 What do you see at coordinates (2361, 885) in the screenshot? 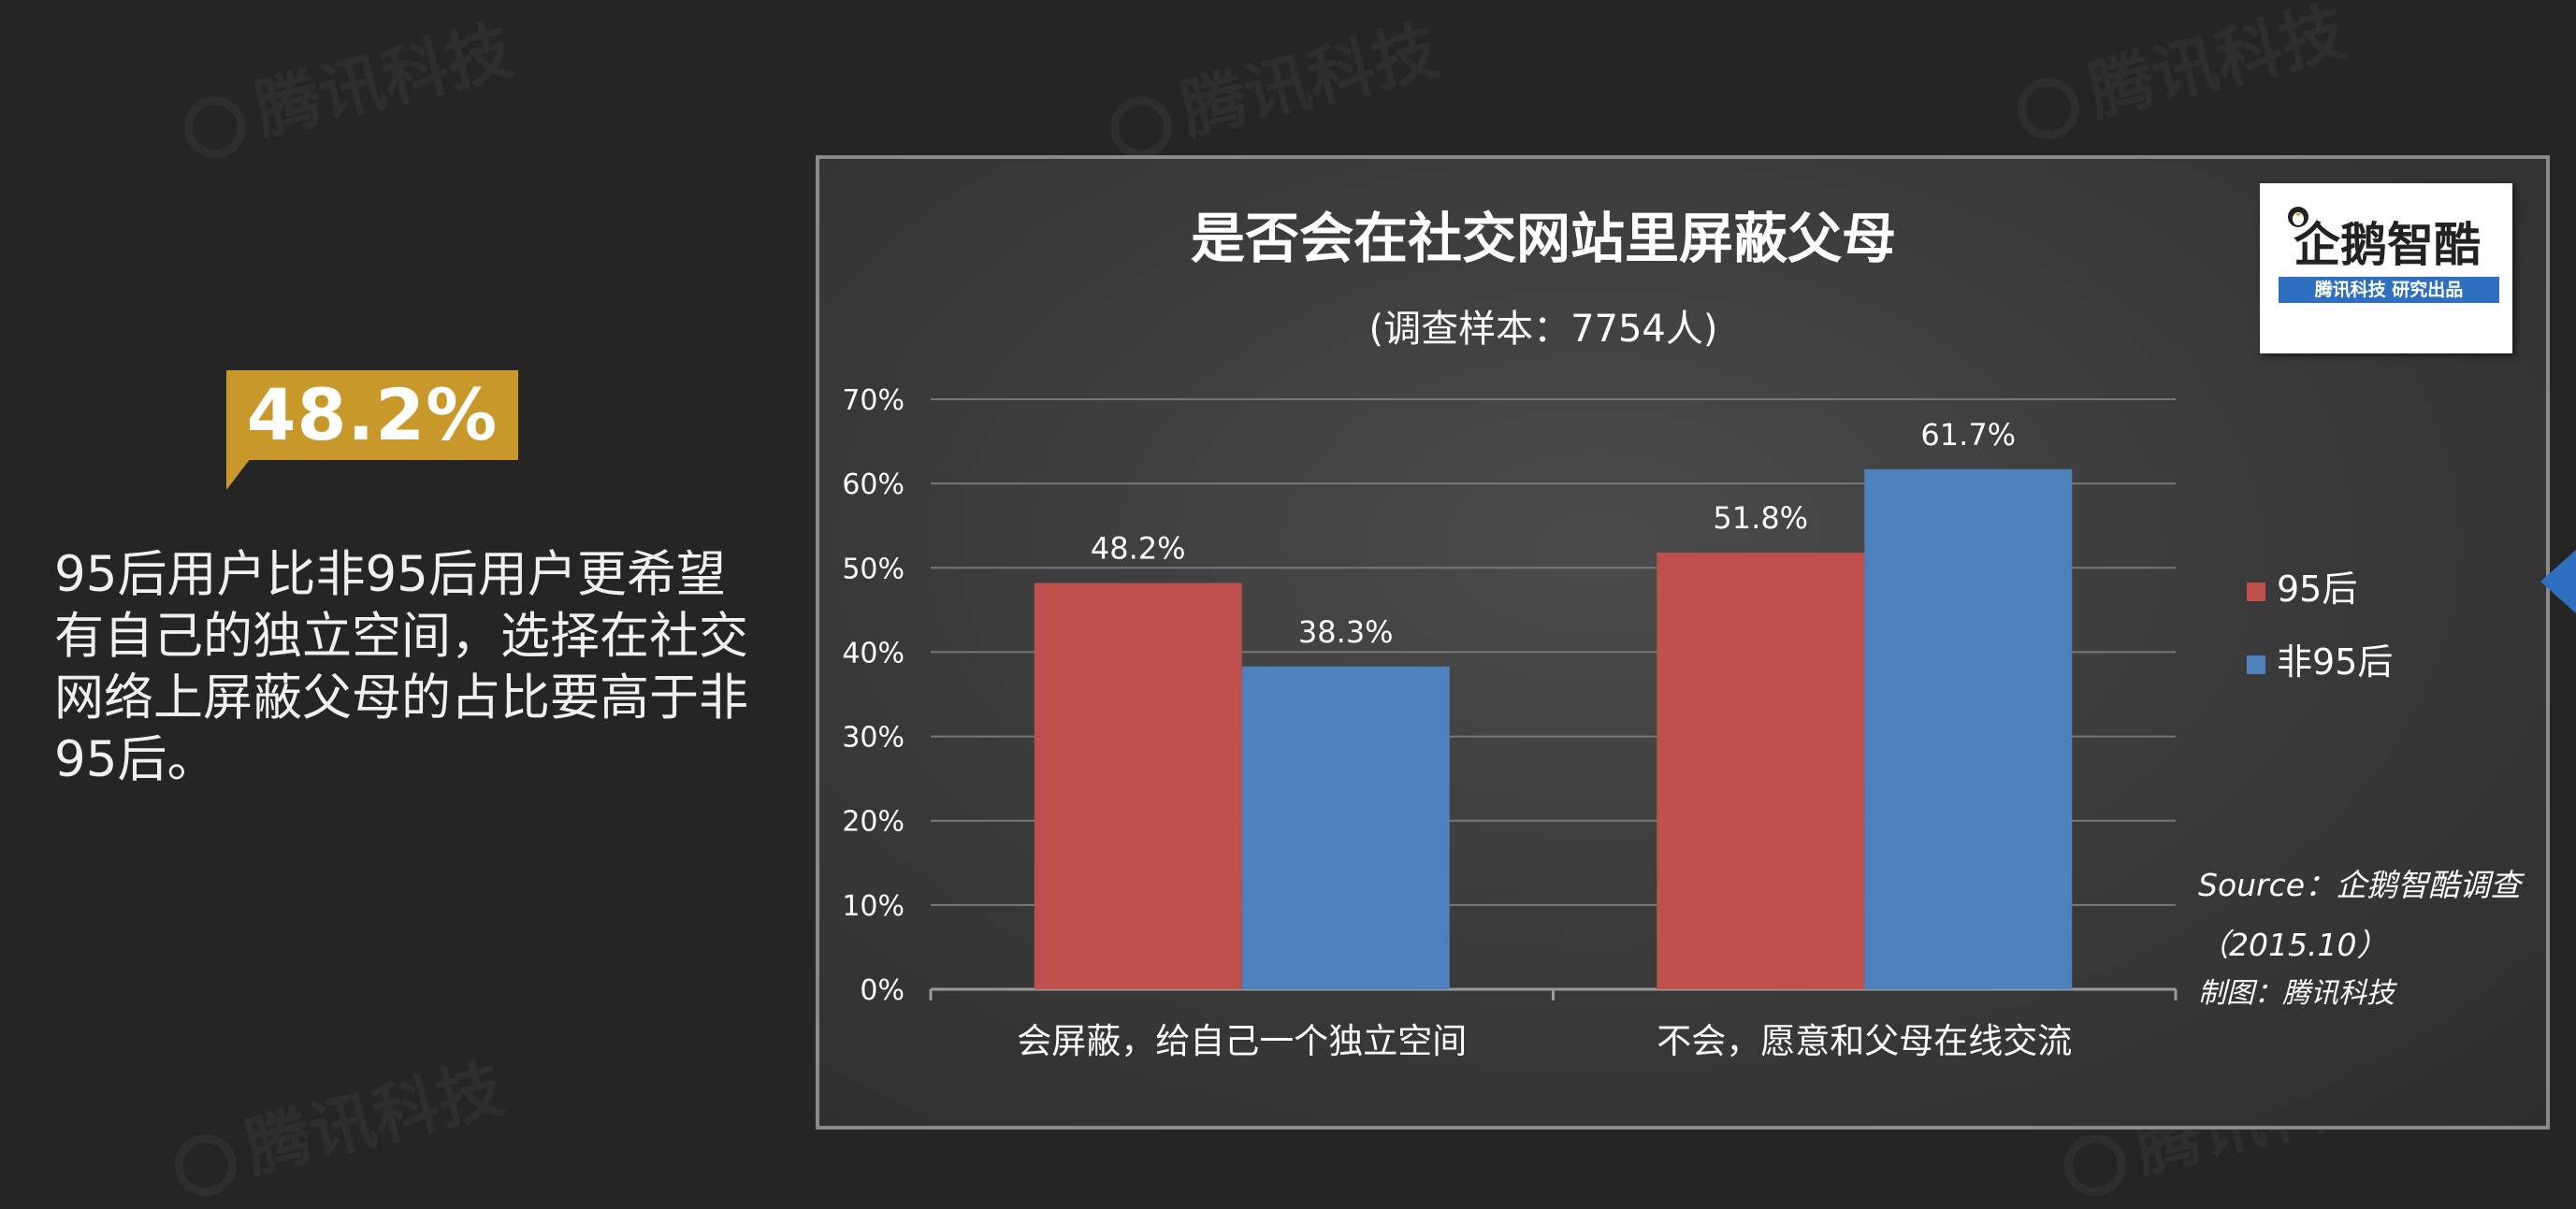
I see `source-line: Source：企鹅智酷调查` at bounding box center [2361, 885].